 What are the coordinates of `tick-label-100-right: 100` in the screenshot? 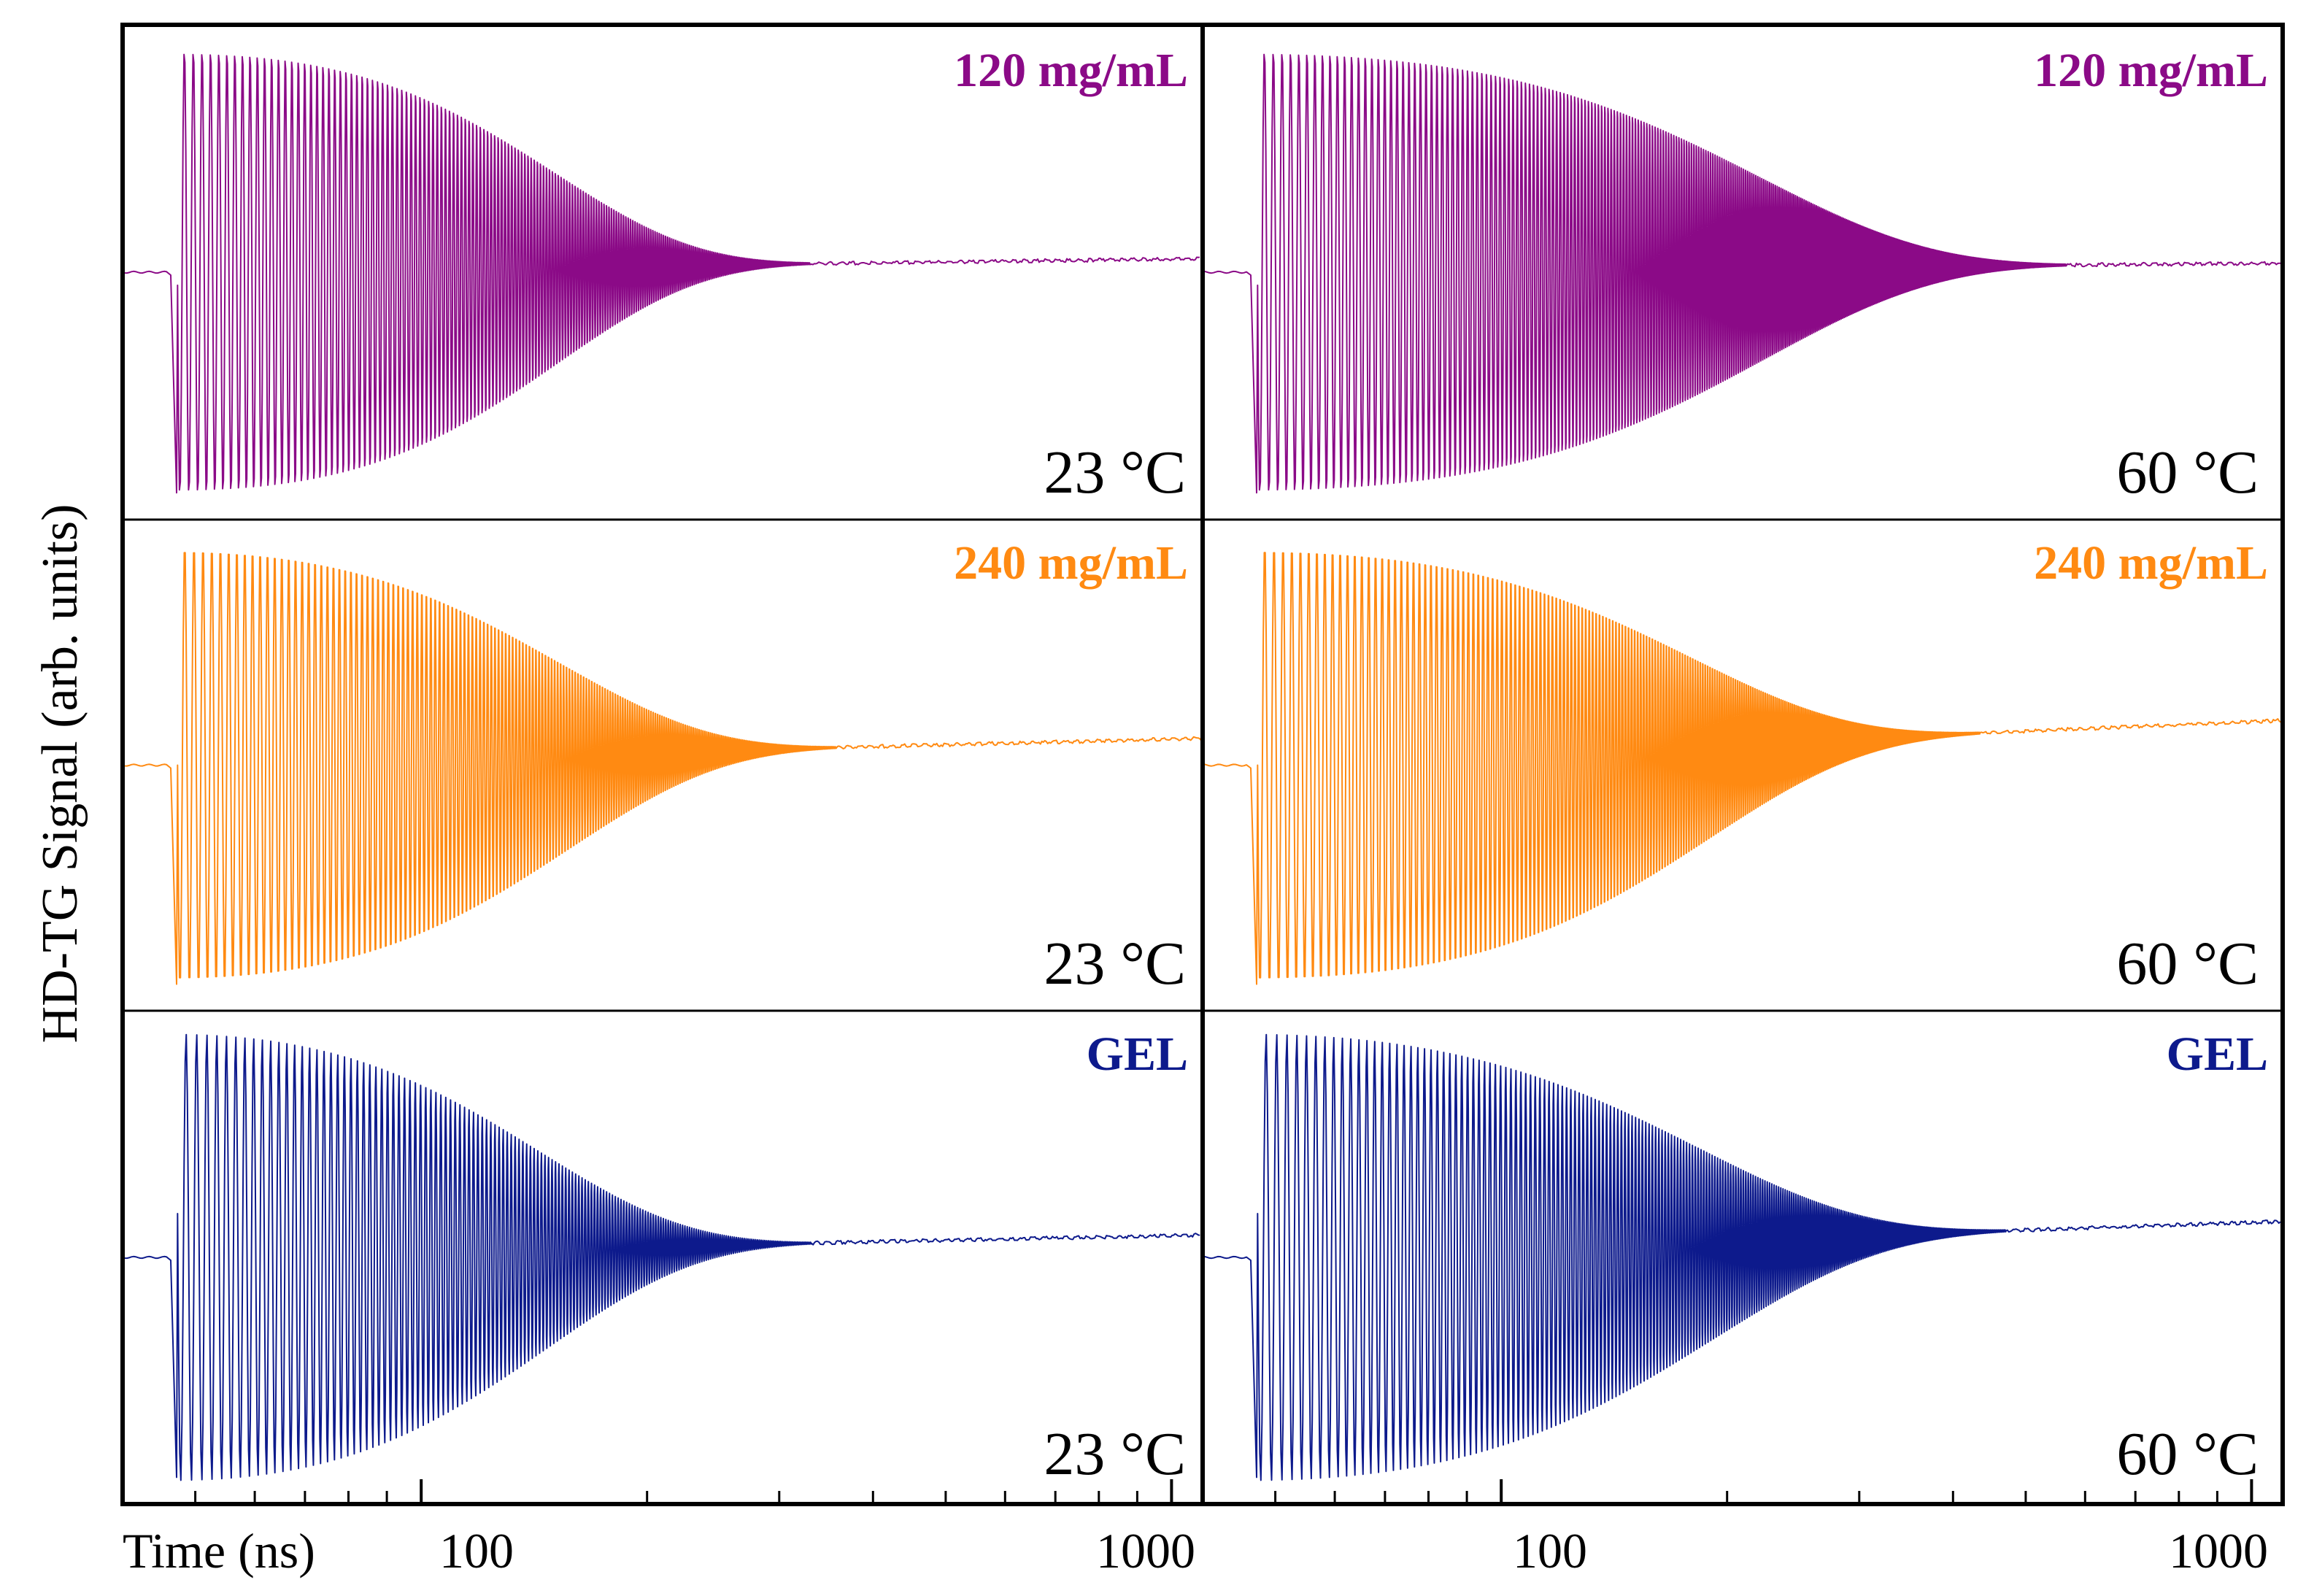 It's located at (1550, 1550).